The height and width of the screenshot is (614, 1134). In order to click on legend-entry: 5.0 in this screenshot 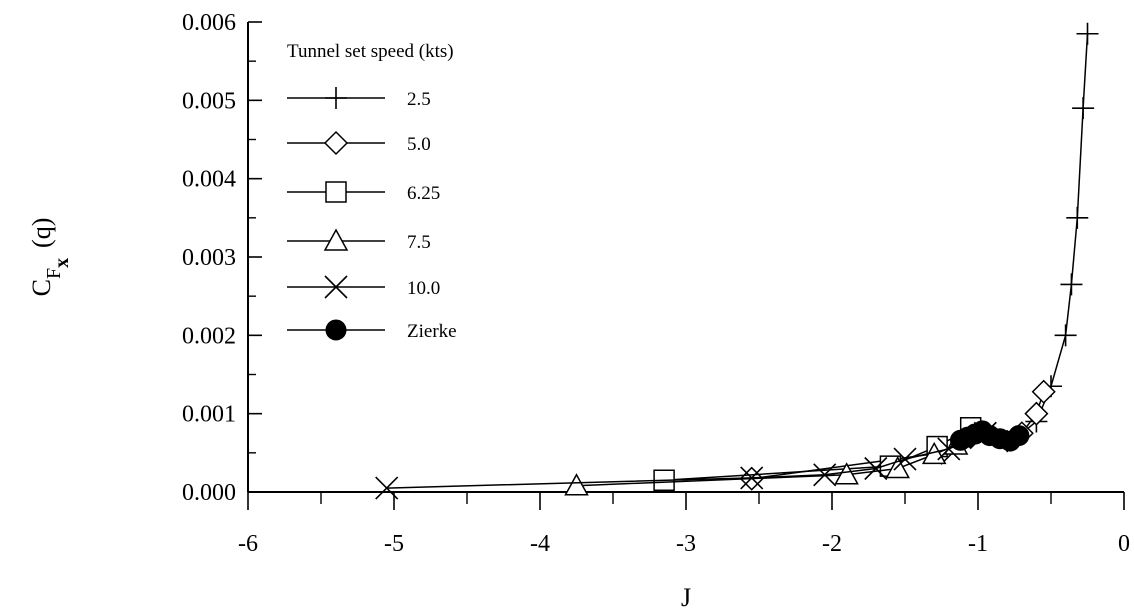, I will do `click(359, 143)`.